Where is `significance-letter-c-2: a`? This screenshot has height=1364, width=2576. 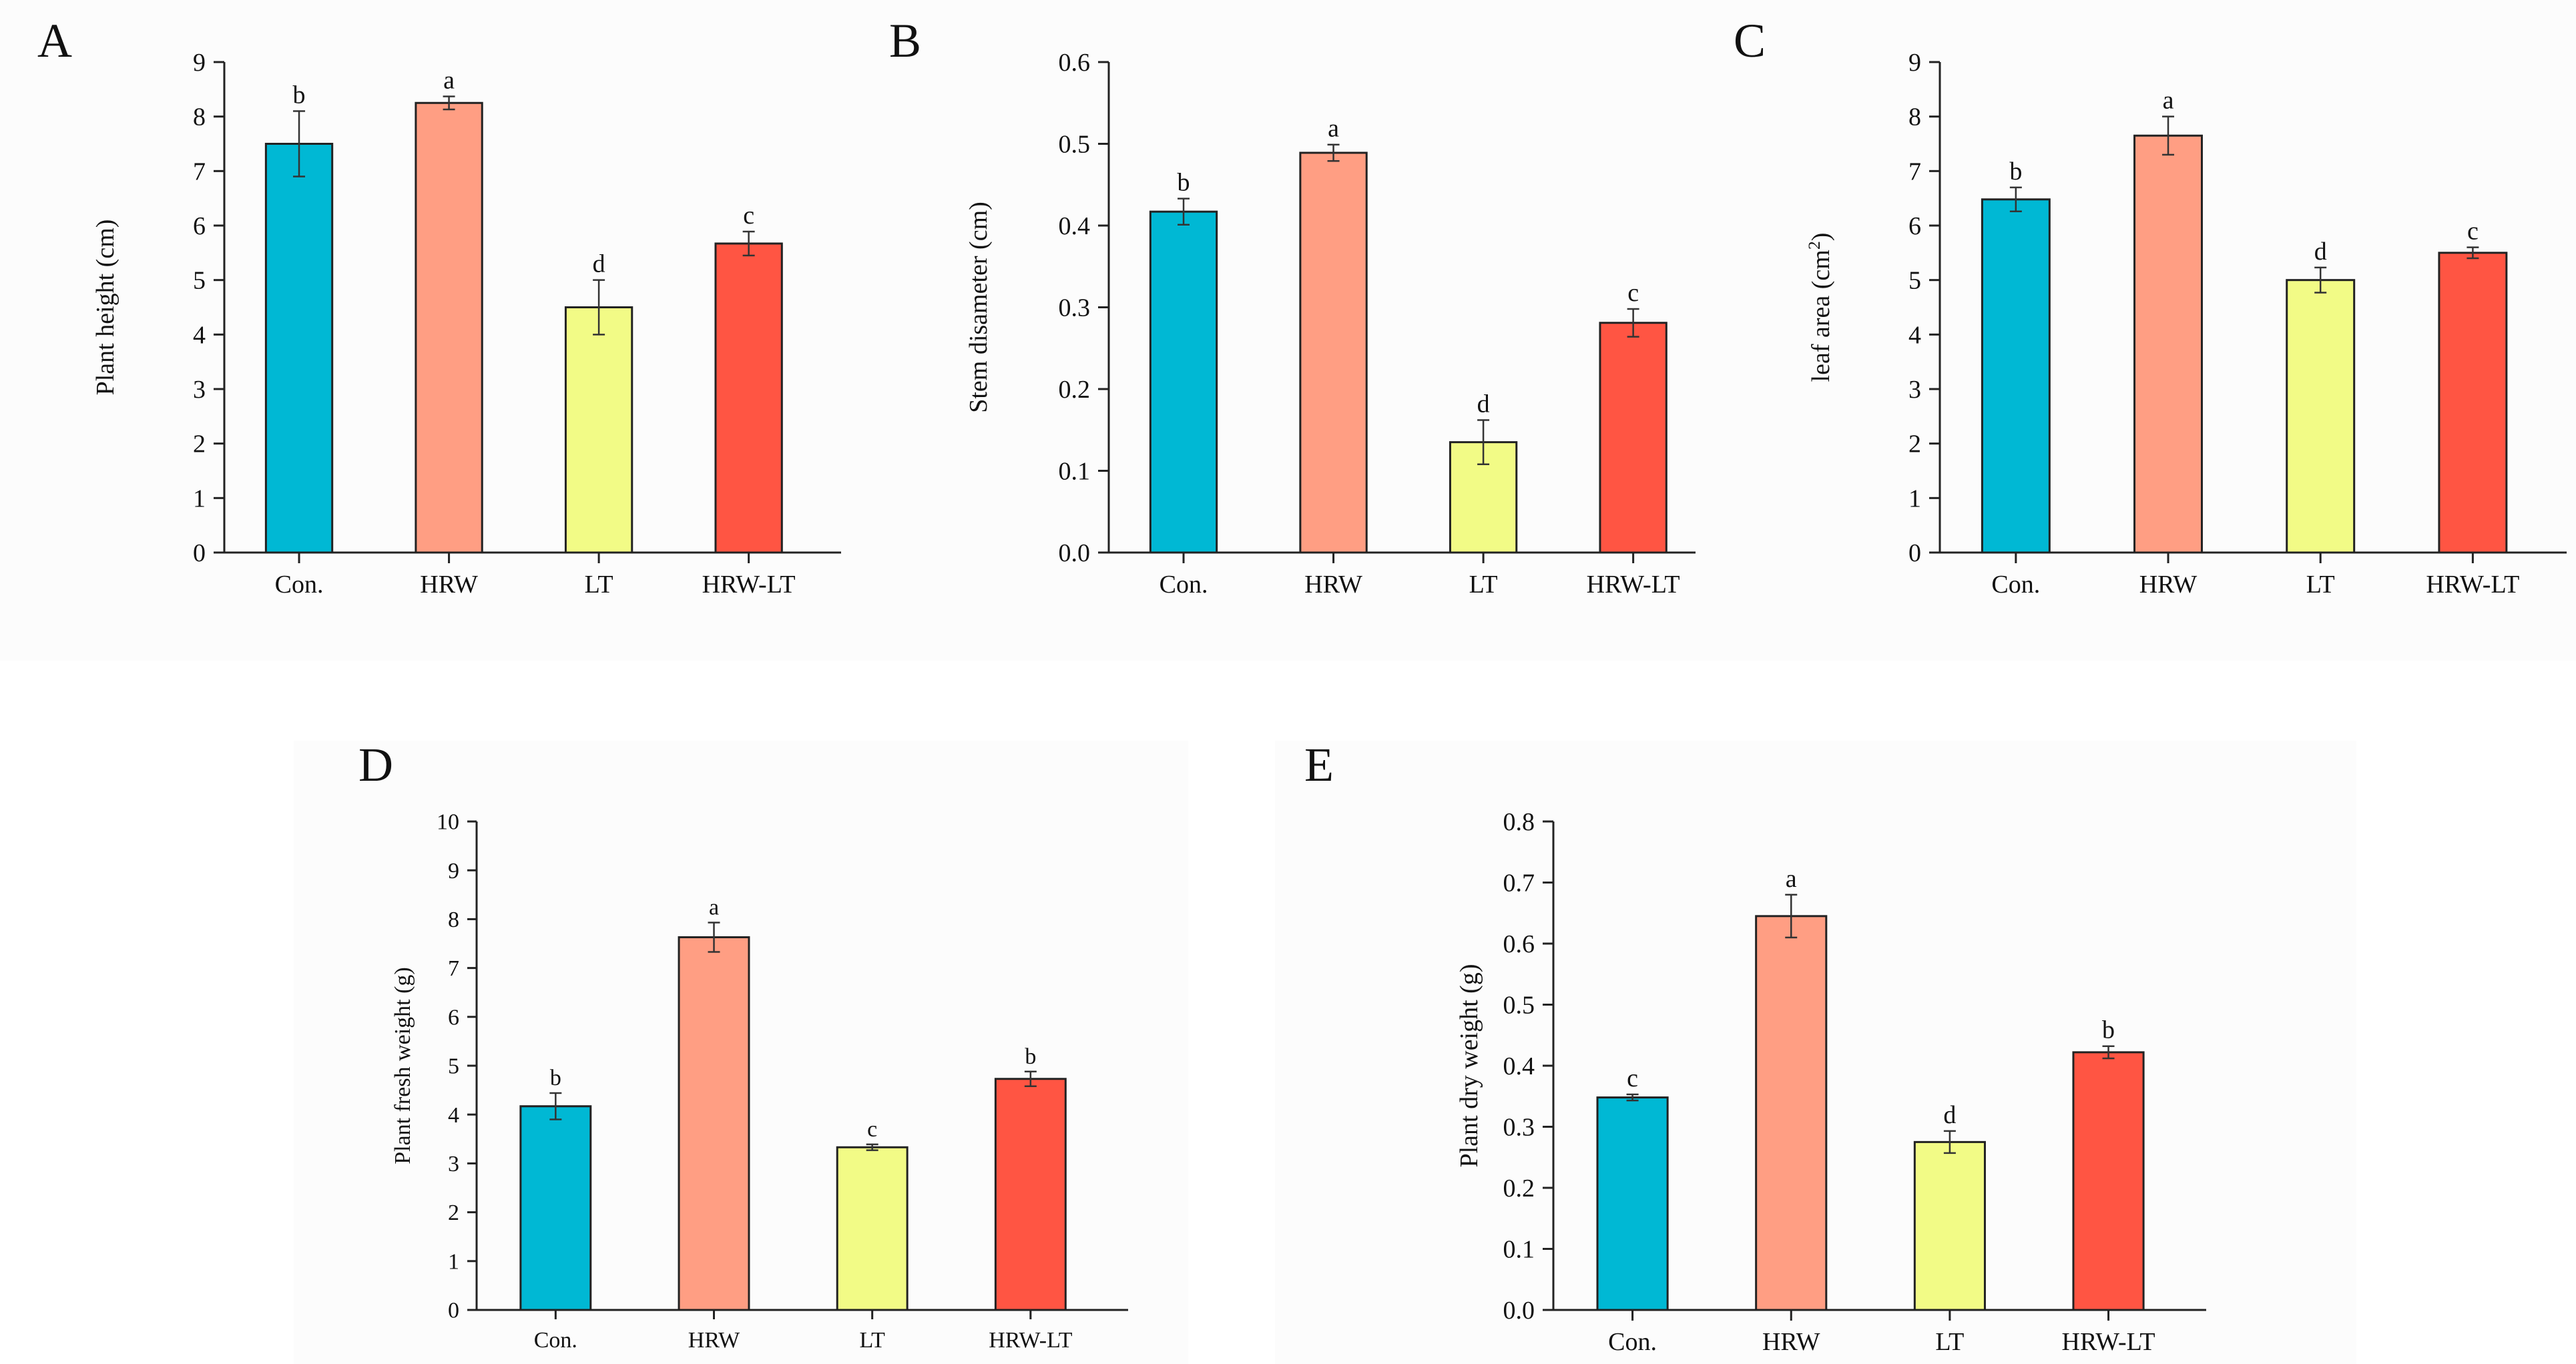
significance-letter-c-2: a is located at coordinates (2168, 101).